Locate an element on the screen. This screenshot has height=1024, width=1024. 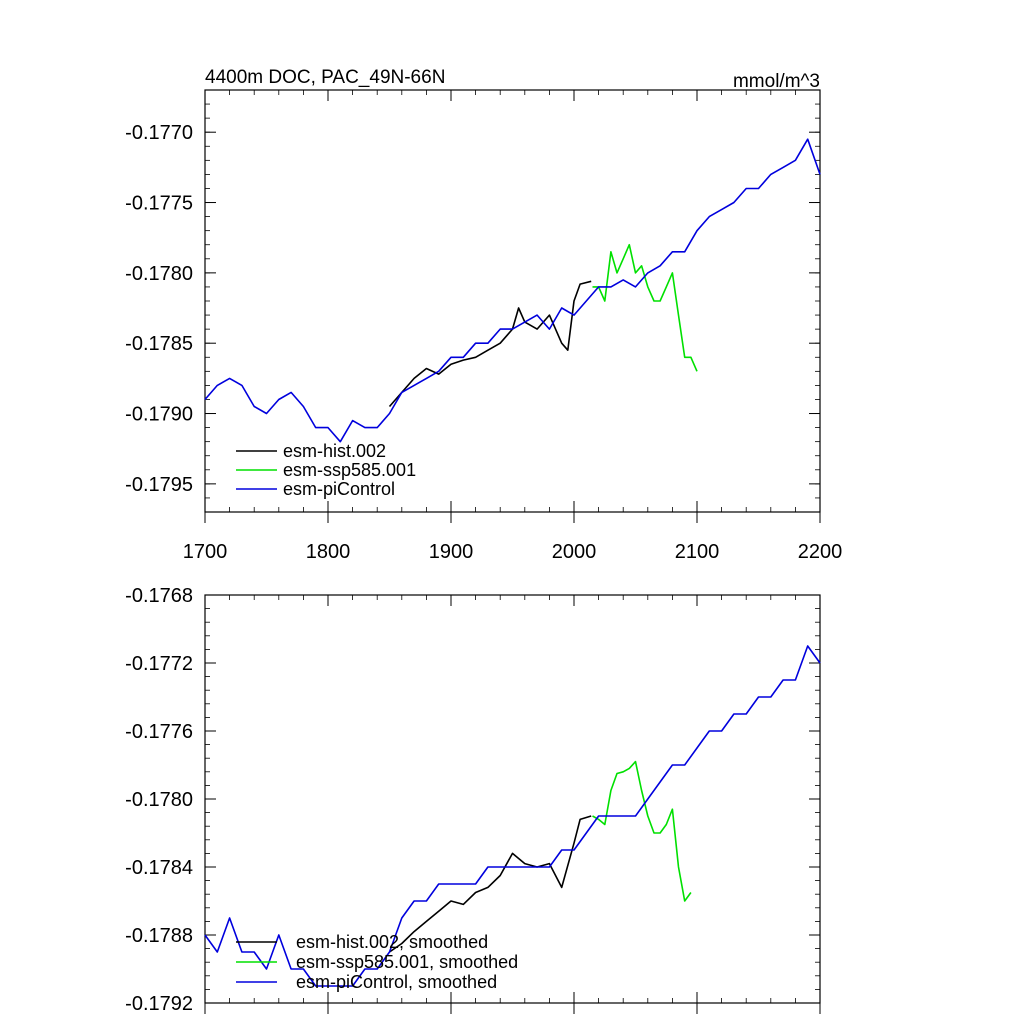
chart-2-ytick-label: -0.1780 is located at coordinates (159, 800).